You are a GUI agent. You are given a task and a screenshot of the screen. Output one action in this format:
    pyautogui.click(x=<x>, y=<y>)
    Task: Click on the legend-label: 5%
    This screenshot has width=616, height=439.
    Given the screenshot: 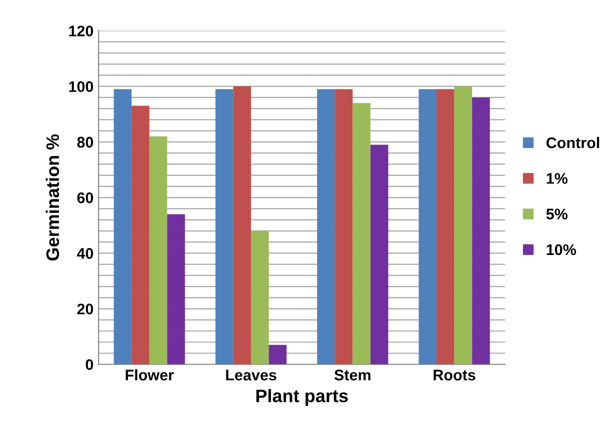 What is the action you would take?
    pyautogui.click(x=557, y=214)
    